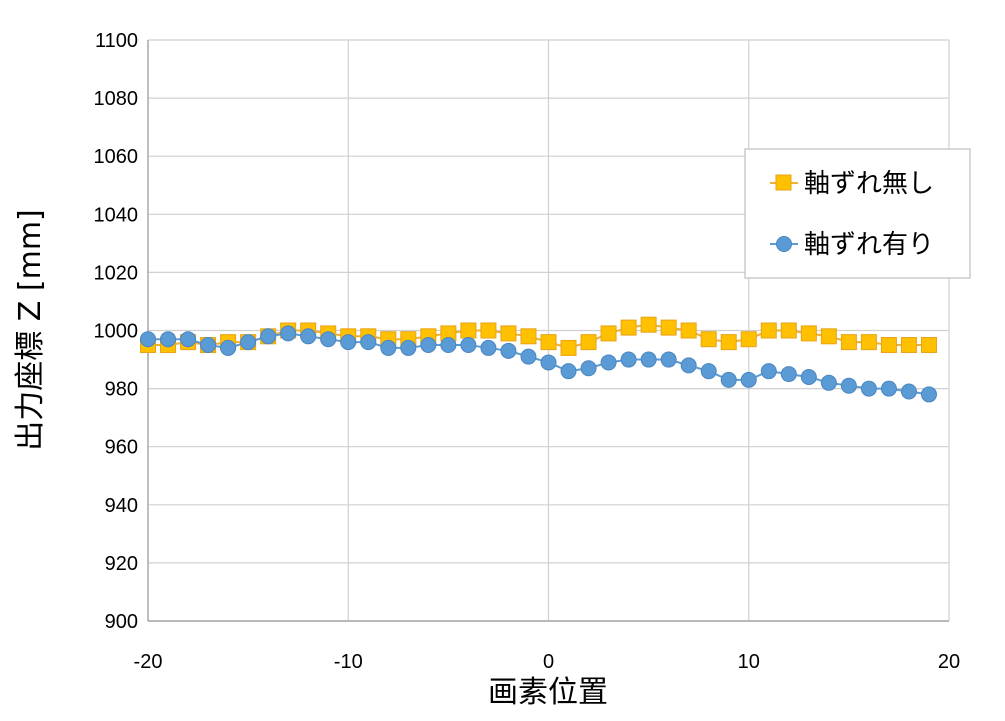 The height and width of the screenshot is (721, 1005). Describe the element at coordinates (749, 662) in the screenshot. I see `x-tick-label: 10` at that location.